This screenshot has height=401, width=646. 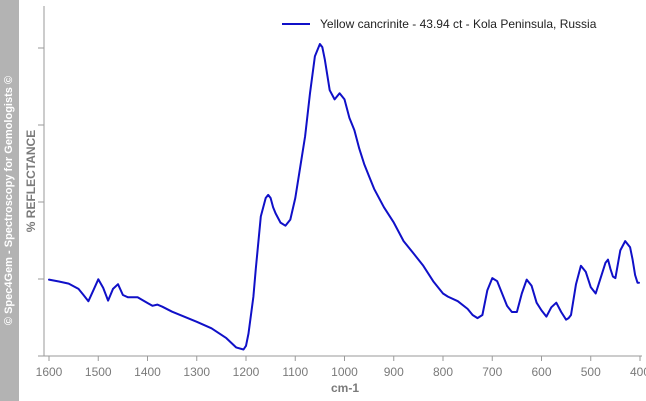 I want to click on y-ticks, so click(x=41, y=202).